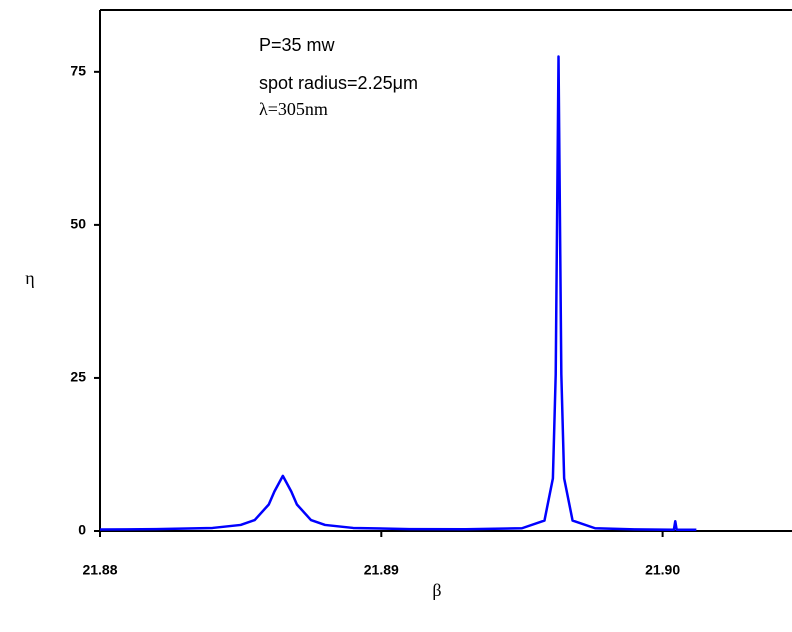 Image resolution: width=792 pixels, height=632 pixels. Describe the element at coordinates (99, 570) in the screenshot. I see `x-tick-label: 21.88` at that location.